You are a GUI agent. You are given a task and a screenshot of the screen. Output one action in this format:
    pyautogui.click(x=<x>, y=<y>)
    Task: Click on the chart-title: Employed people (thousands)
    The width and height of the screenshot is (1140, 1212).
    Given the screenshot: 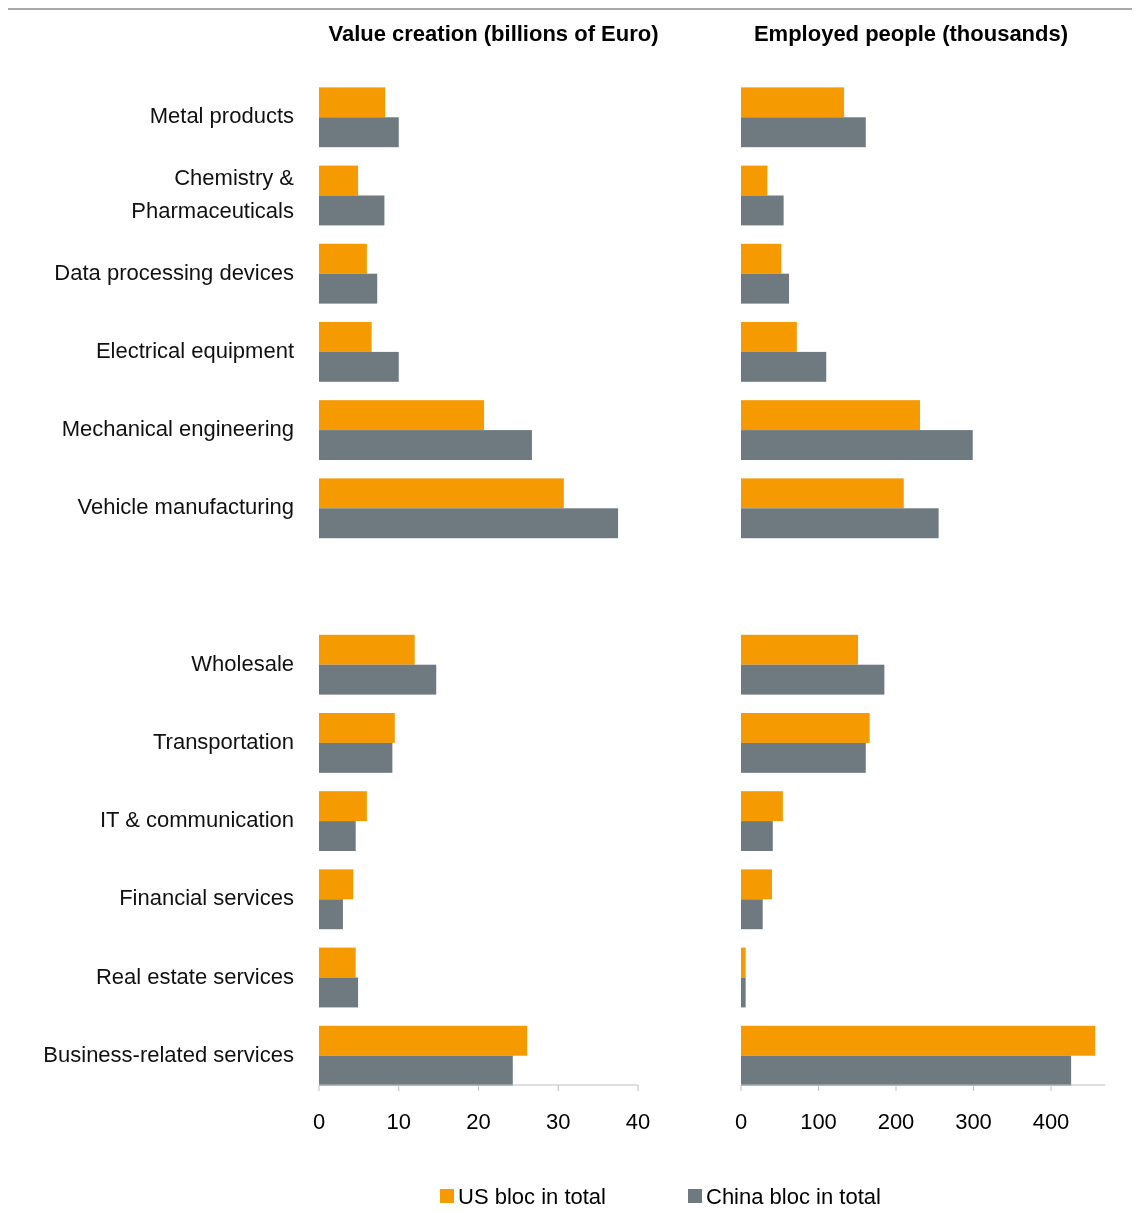 What is the action you would take?
    pyautogui.click(x=911, y=33)
    